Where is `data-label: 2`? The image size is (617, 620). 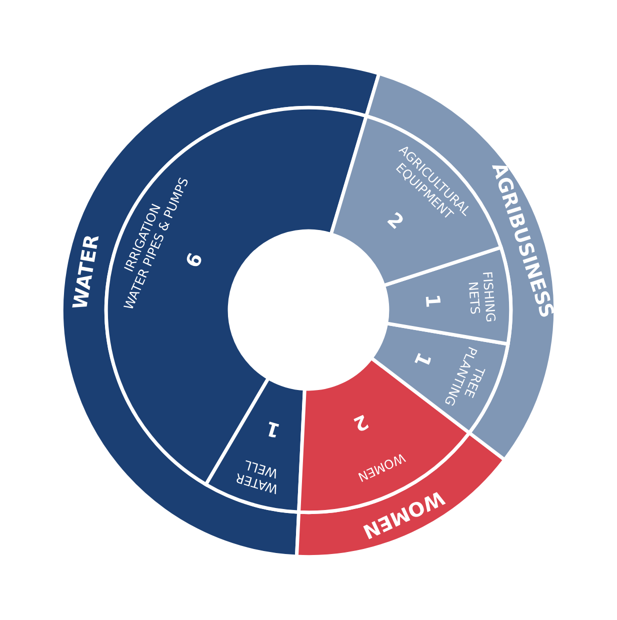
data-label: 2 is located at coordinates (362, 423).